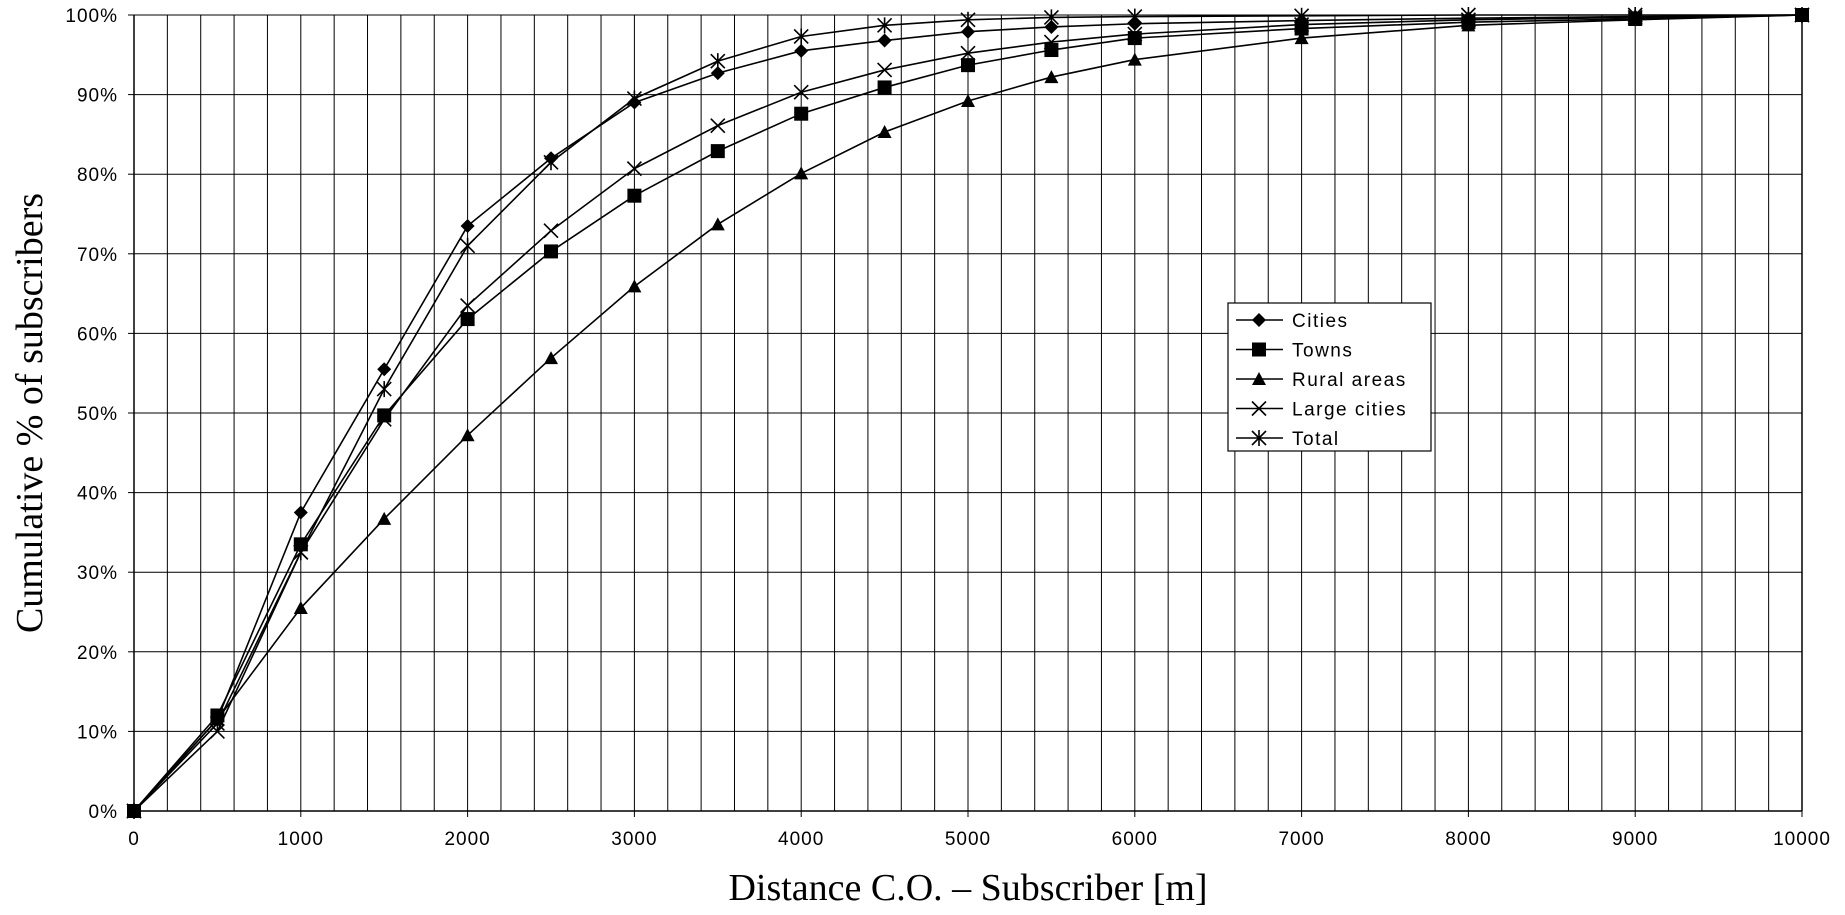  Describe the element at coordinates (30, 413) in the screenshot. I see `y-axis-title: Cumulative % of subscribers` at that location.